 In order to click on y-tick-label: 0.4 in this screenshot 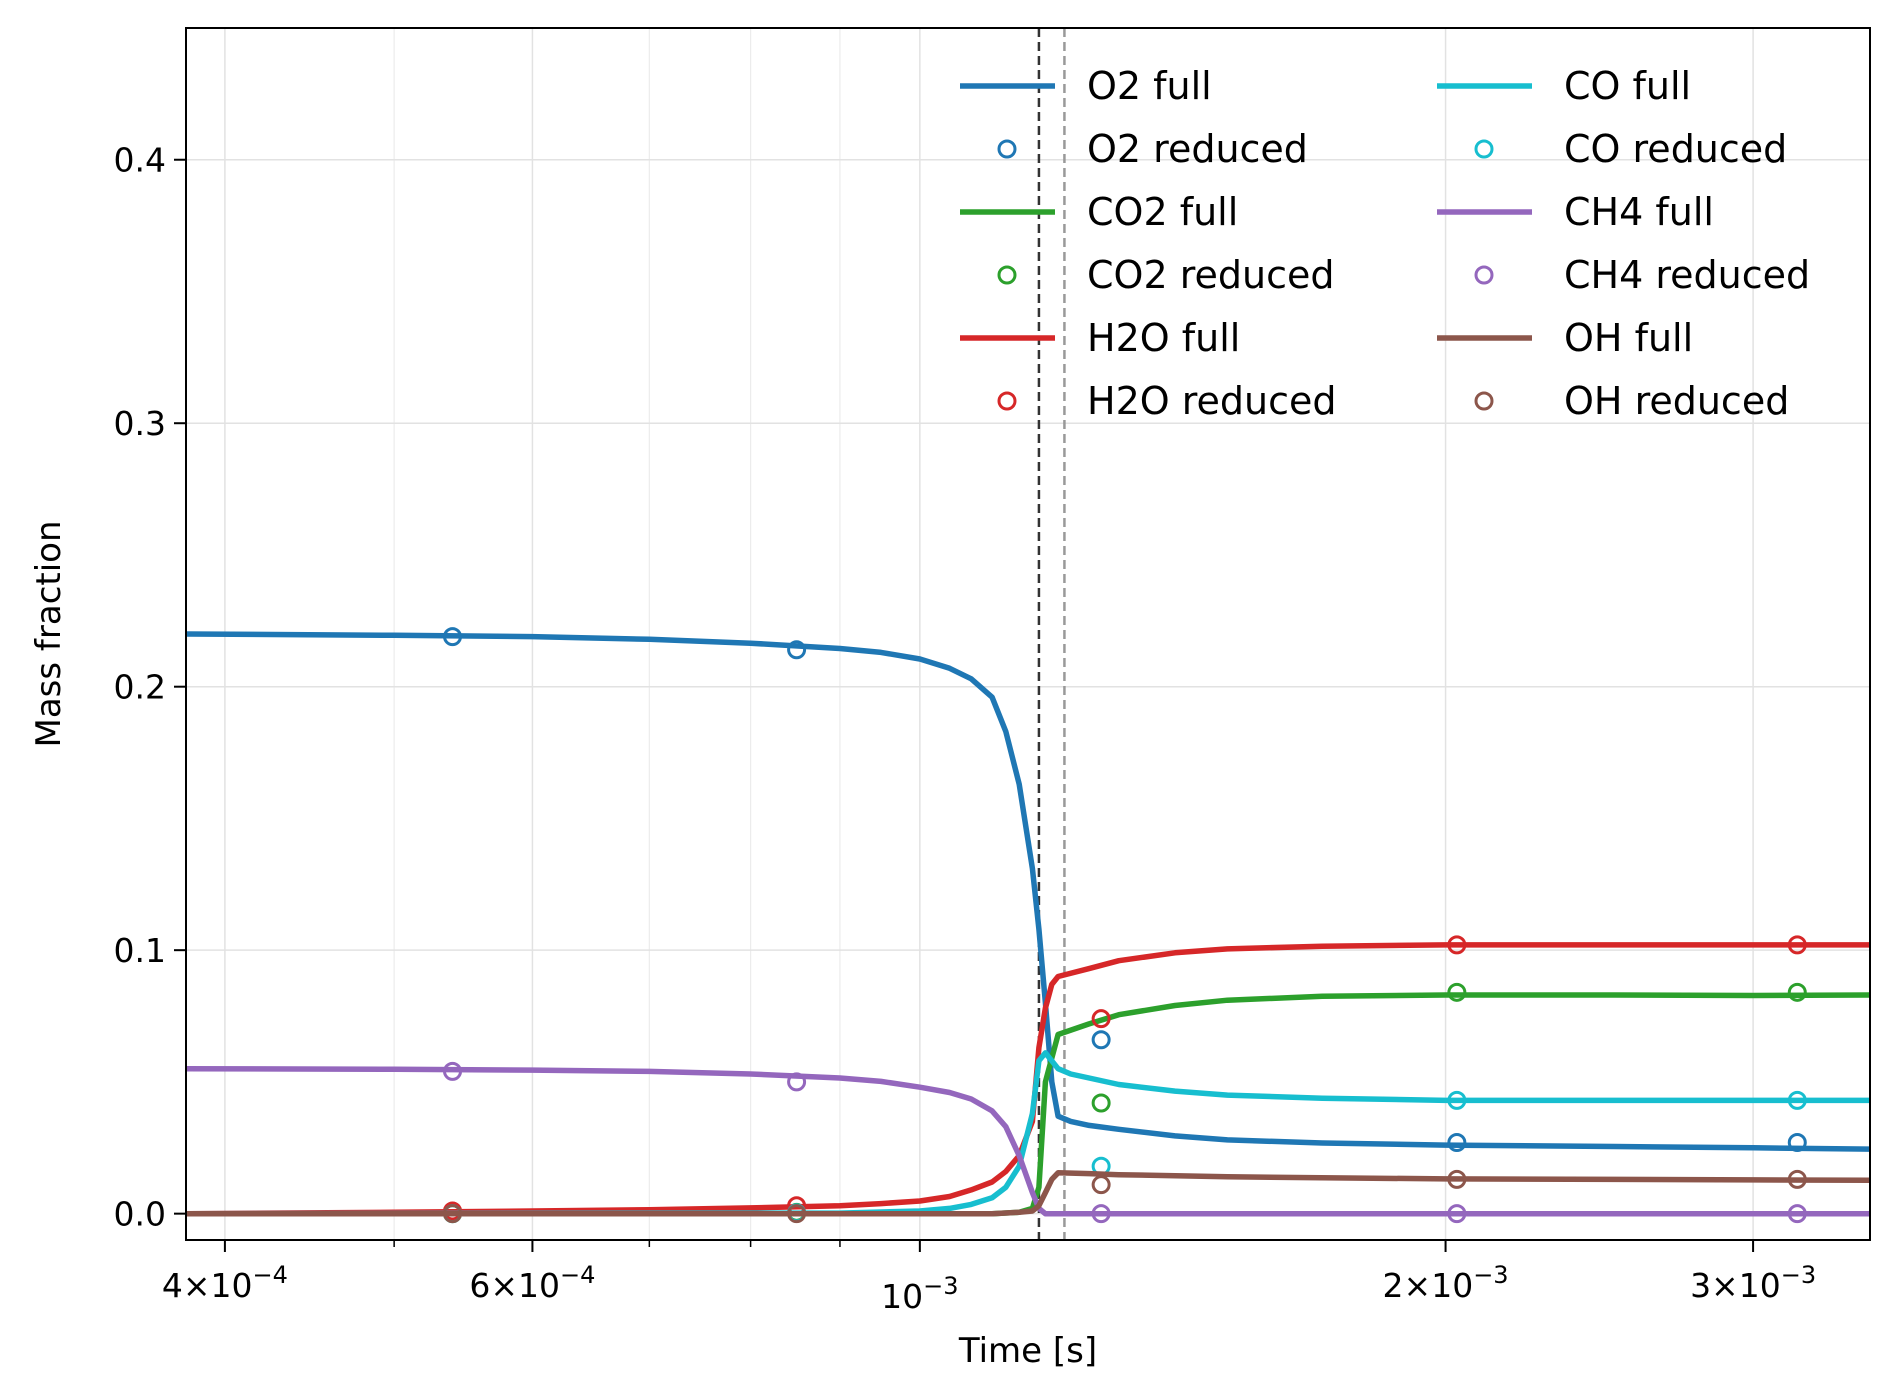, I will do `click(140, 160)`.